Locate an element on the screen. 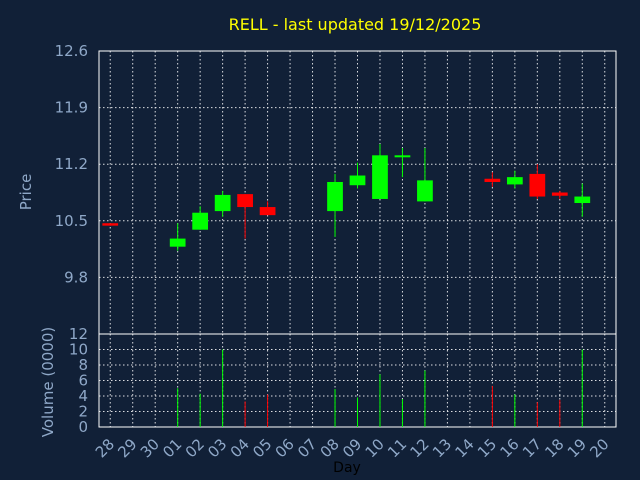 Image resolution: width=640 pixels, height=480 pixels. volume-tick-label: 2 is located at coordinates (83, 412).